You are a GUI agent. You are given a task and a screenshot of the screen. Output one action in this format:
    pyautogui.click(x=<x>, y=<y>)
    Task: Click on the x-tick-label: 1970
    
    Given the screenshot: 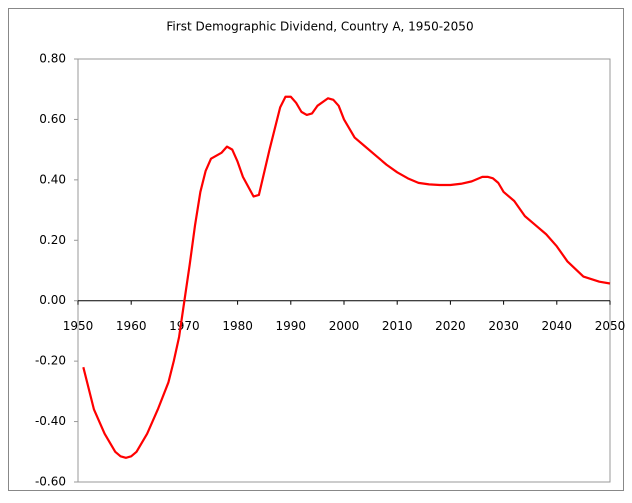 What is the action you would take?
    pyautogui.click(x=184, y=326)
    